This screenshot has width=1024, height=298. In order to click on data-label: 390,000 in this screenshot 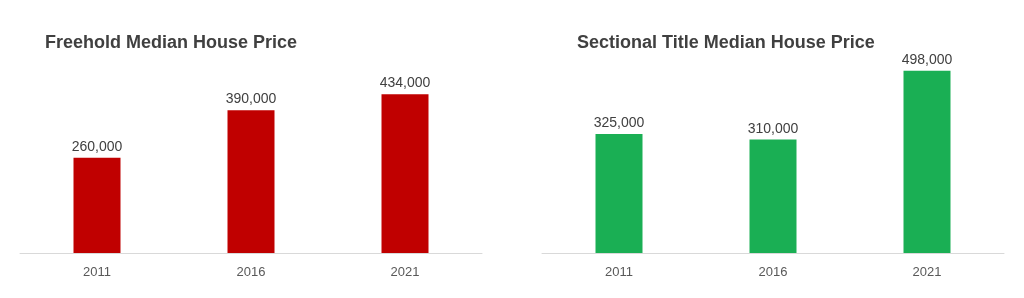, I will do `click(251, 98)`.